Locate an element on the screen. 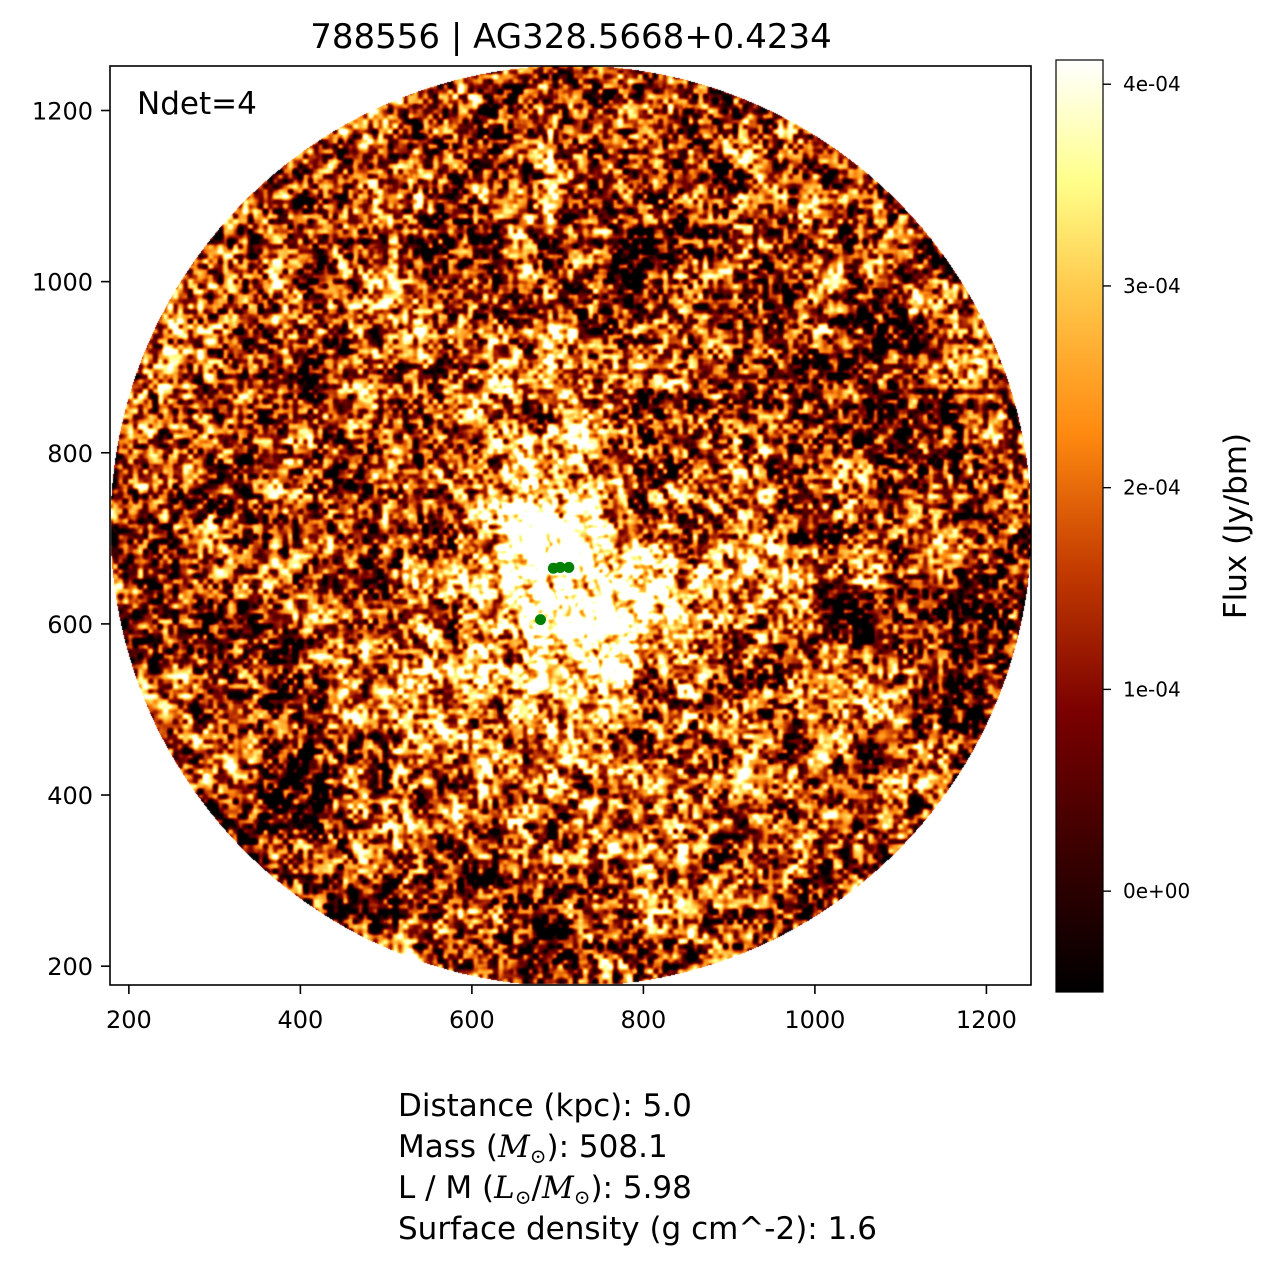 This screenshot has width=1274, height=1267. lm-label: L / M ( is located at coordinates (446, 1188).